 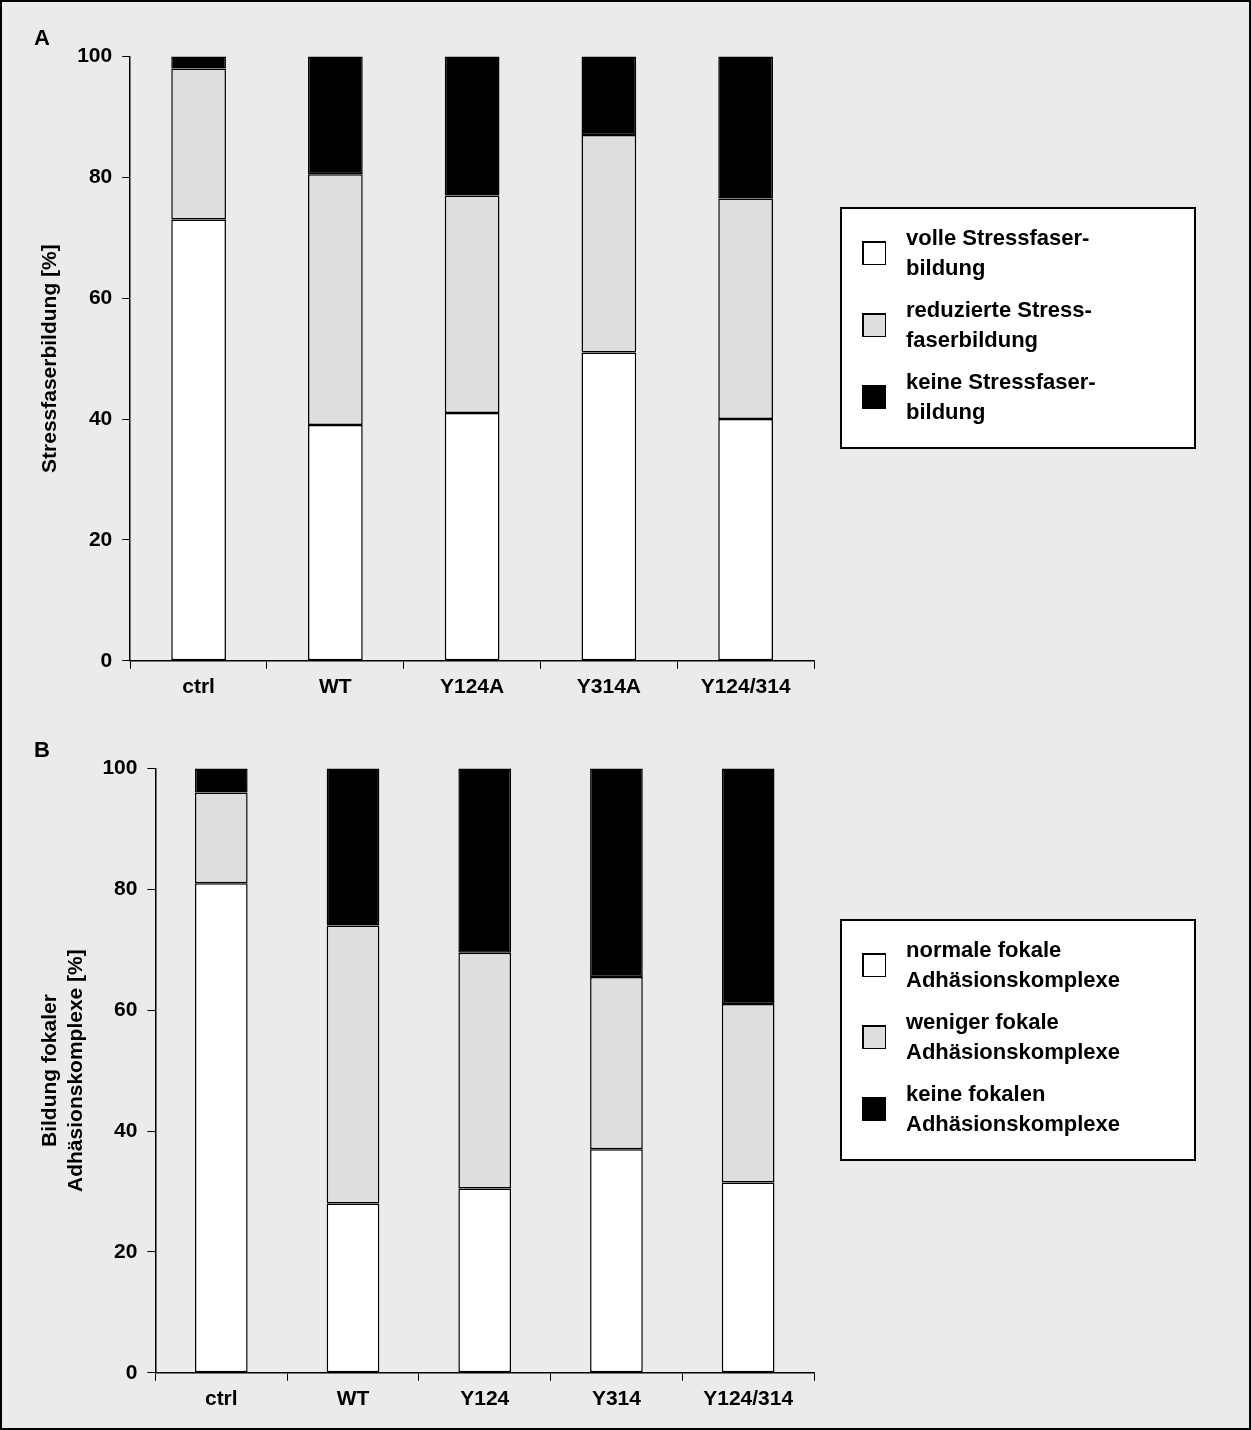 I want to click on legend-label: normale fokale Adhäsionskomplexe, so click(x=1013, y=965).